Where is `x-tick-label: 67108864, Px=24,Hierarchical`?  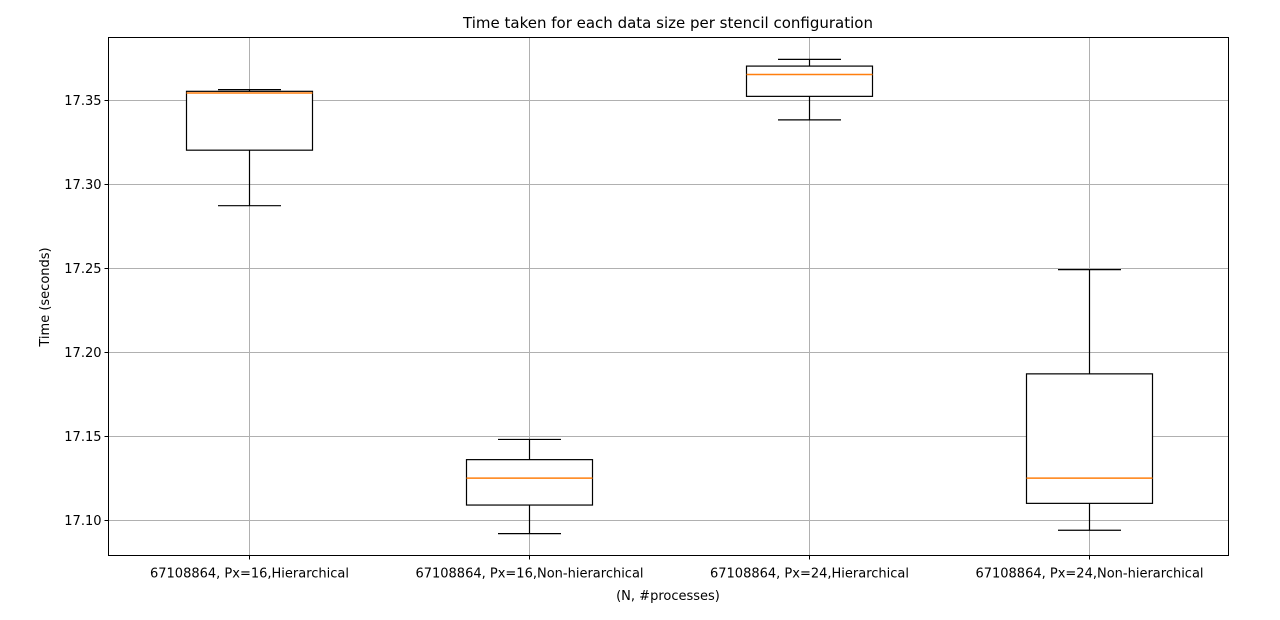 x-tick-label: 67108864, Px=24,Hierarchical is located at coordinates (809, 574).